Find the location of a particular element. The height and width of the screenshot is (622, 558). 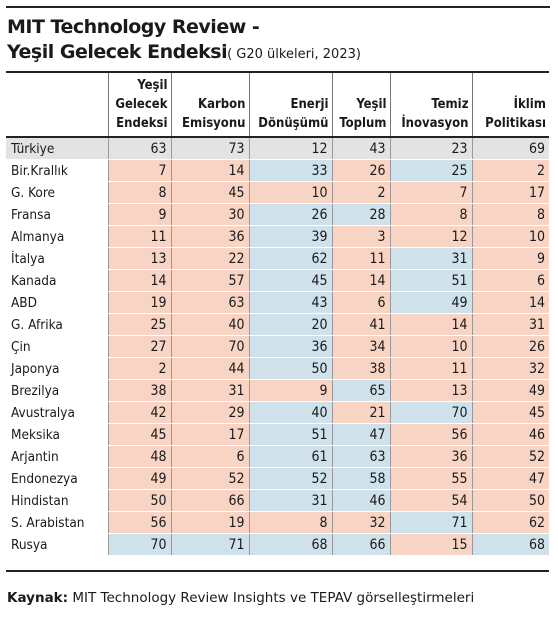

value-cell: 54 is located at coordinates (430, 500).